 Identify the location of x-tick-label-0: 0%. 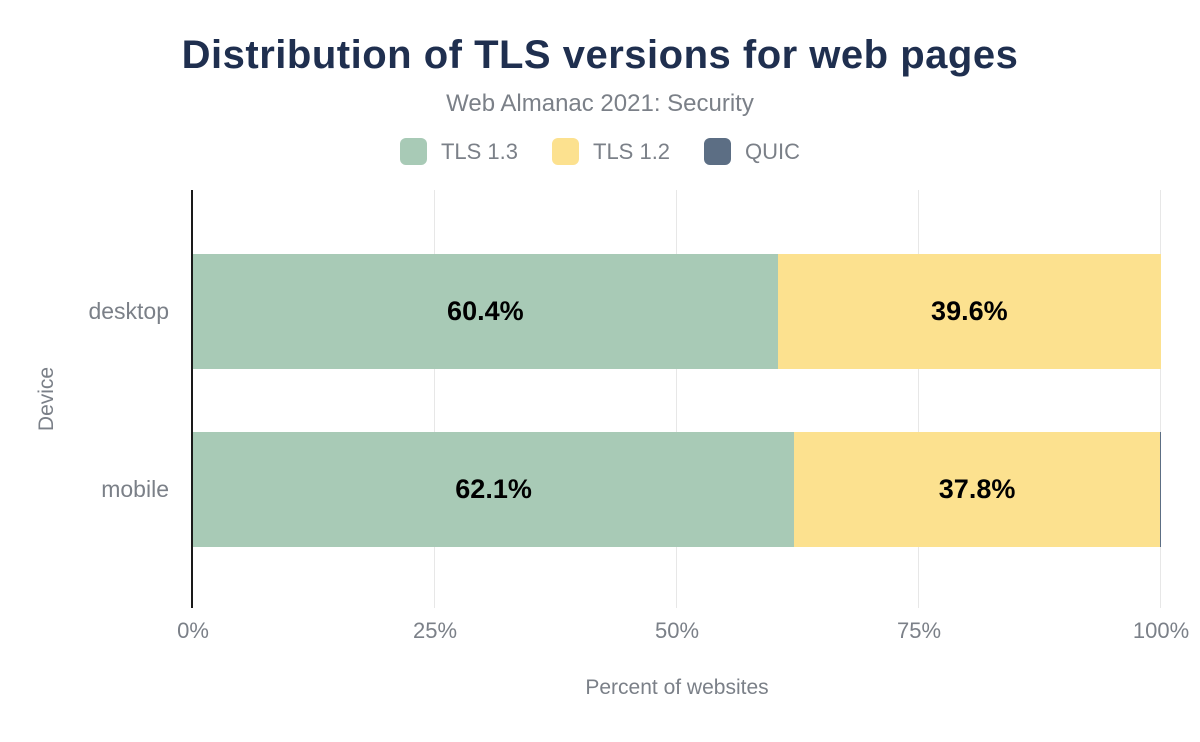
(193, 630).